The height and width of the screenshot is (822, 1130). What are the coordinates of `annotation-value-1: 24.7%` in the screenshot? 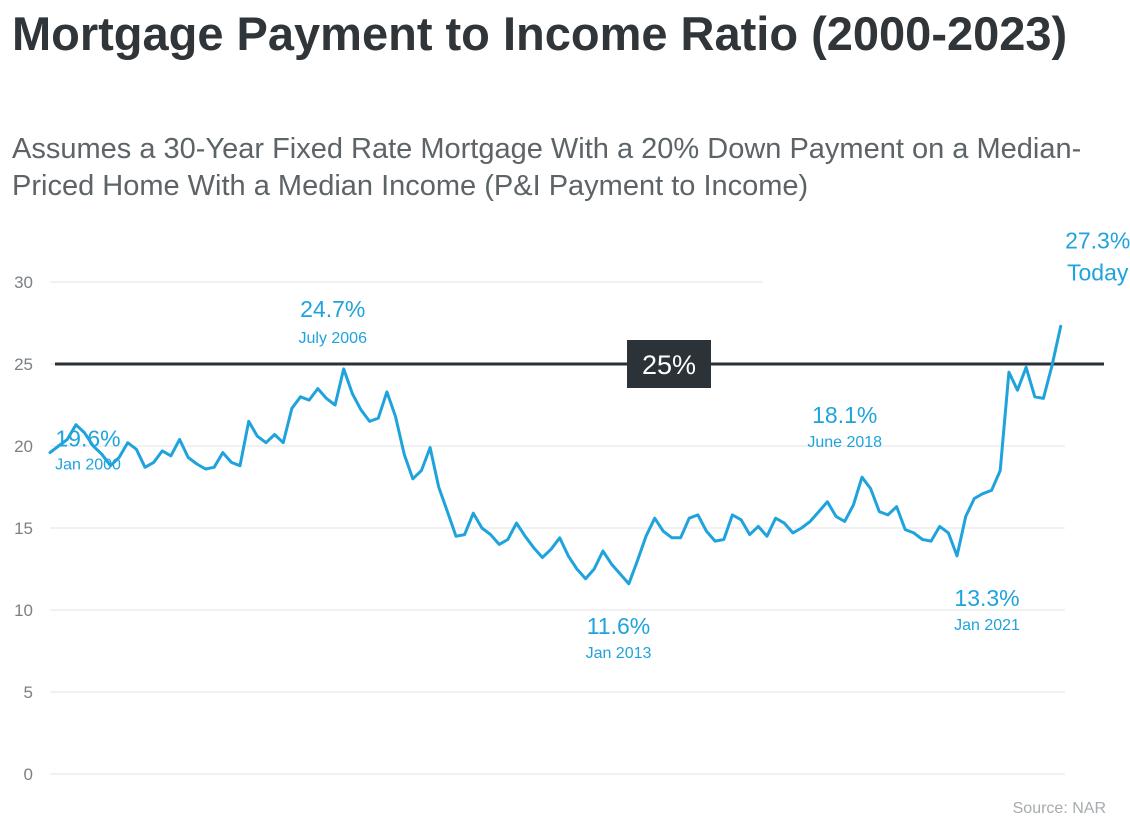 It's located at (332, 309).